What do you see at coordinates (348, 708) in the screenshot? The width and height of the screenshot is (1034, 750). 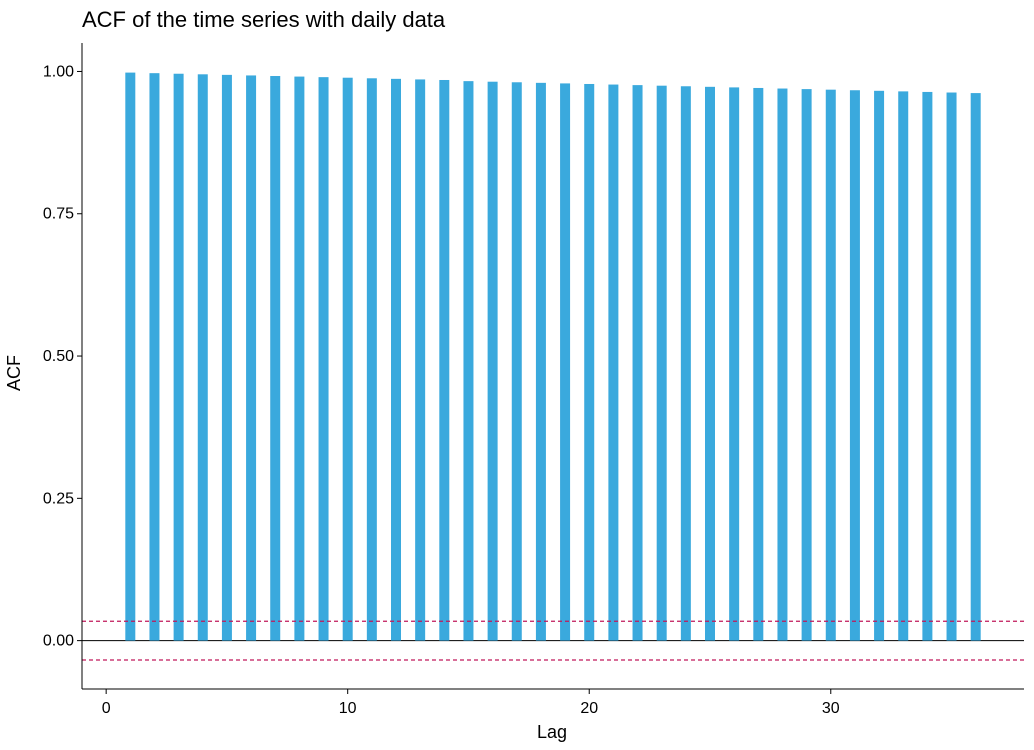 I see `x-tick-label: 10` at bounding box center [348, 708].